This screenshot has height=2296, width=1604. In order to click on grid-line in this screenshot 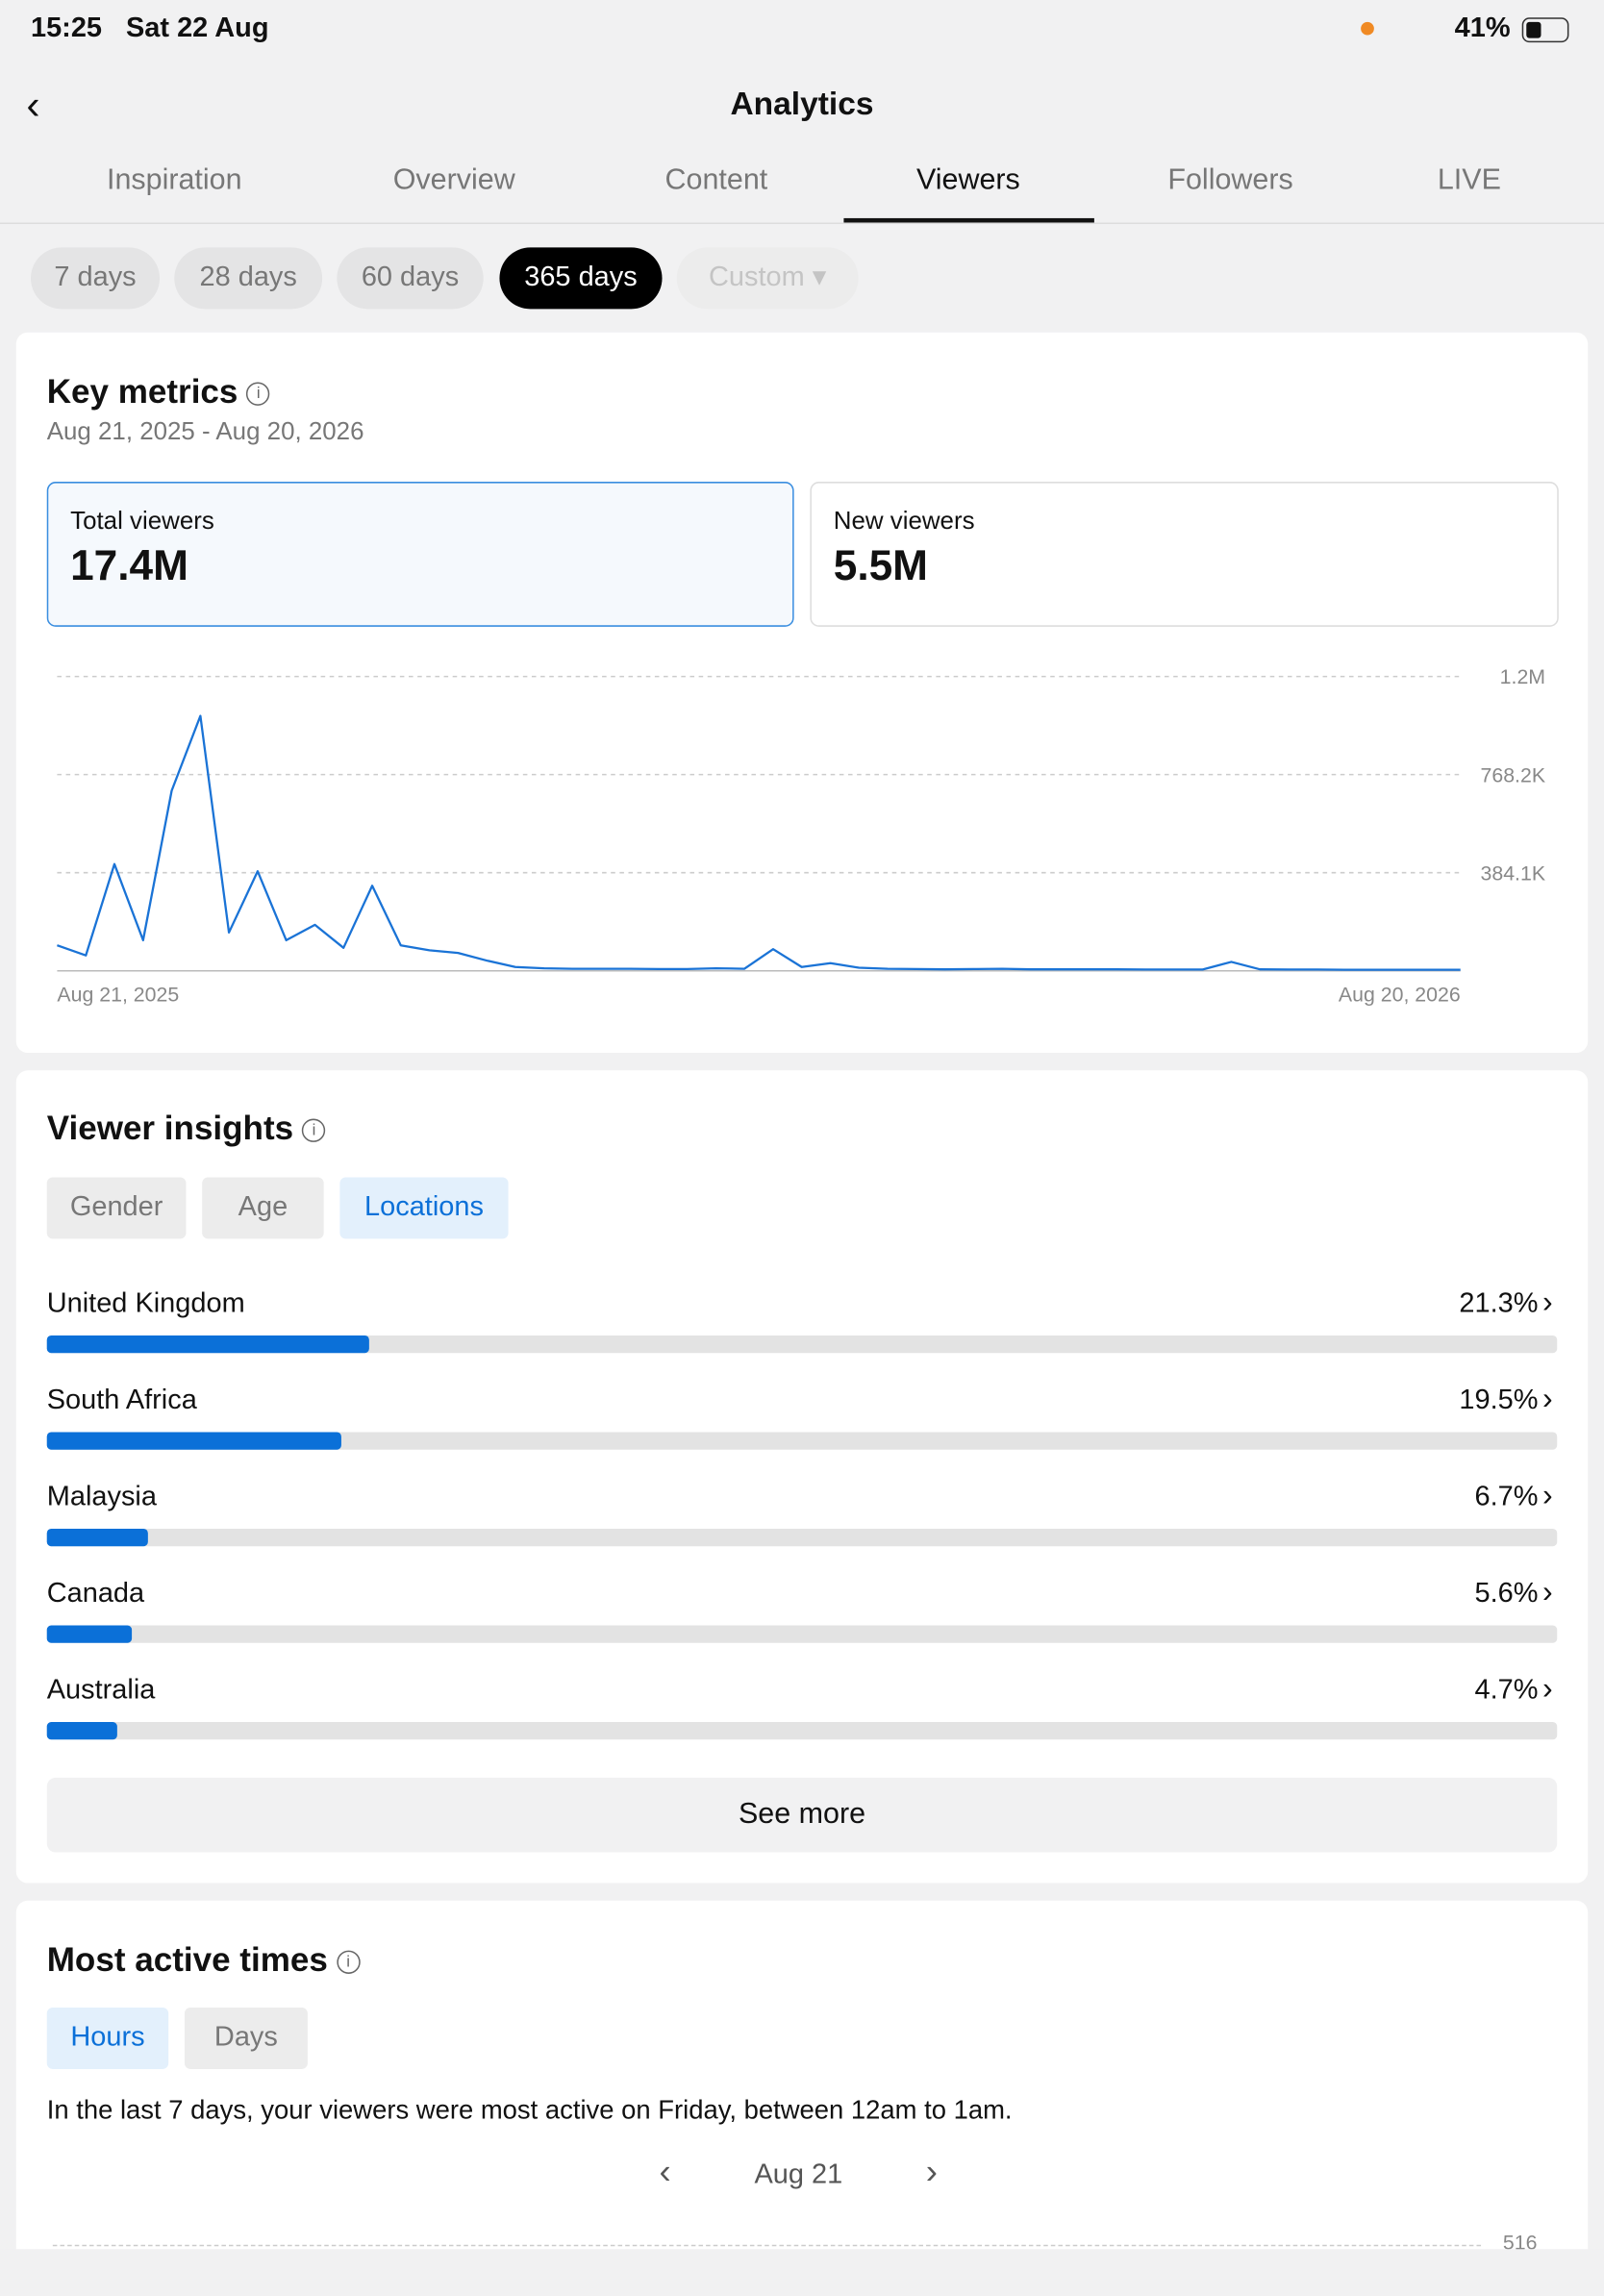, I will do `click(767, 2245)`.